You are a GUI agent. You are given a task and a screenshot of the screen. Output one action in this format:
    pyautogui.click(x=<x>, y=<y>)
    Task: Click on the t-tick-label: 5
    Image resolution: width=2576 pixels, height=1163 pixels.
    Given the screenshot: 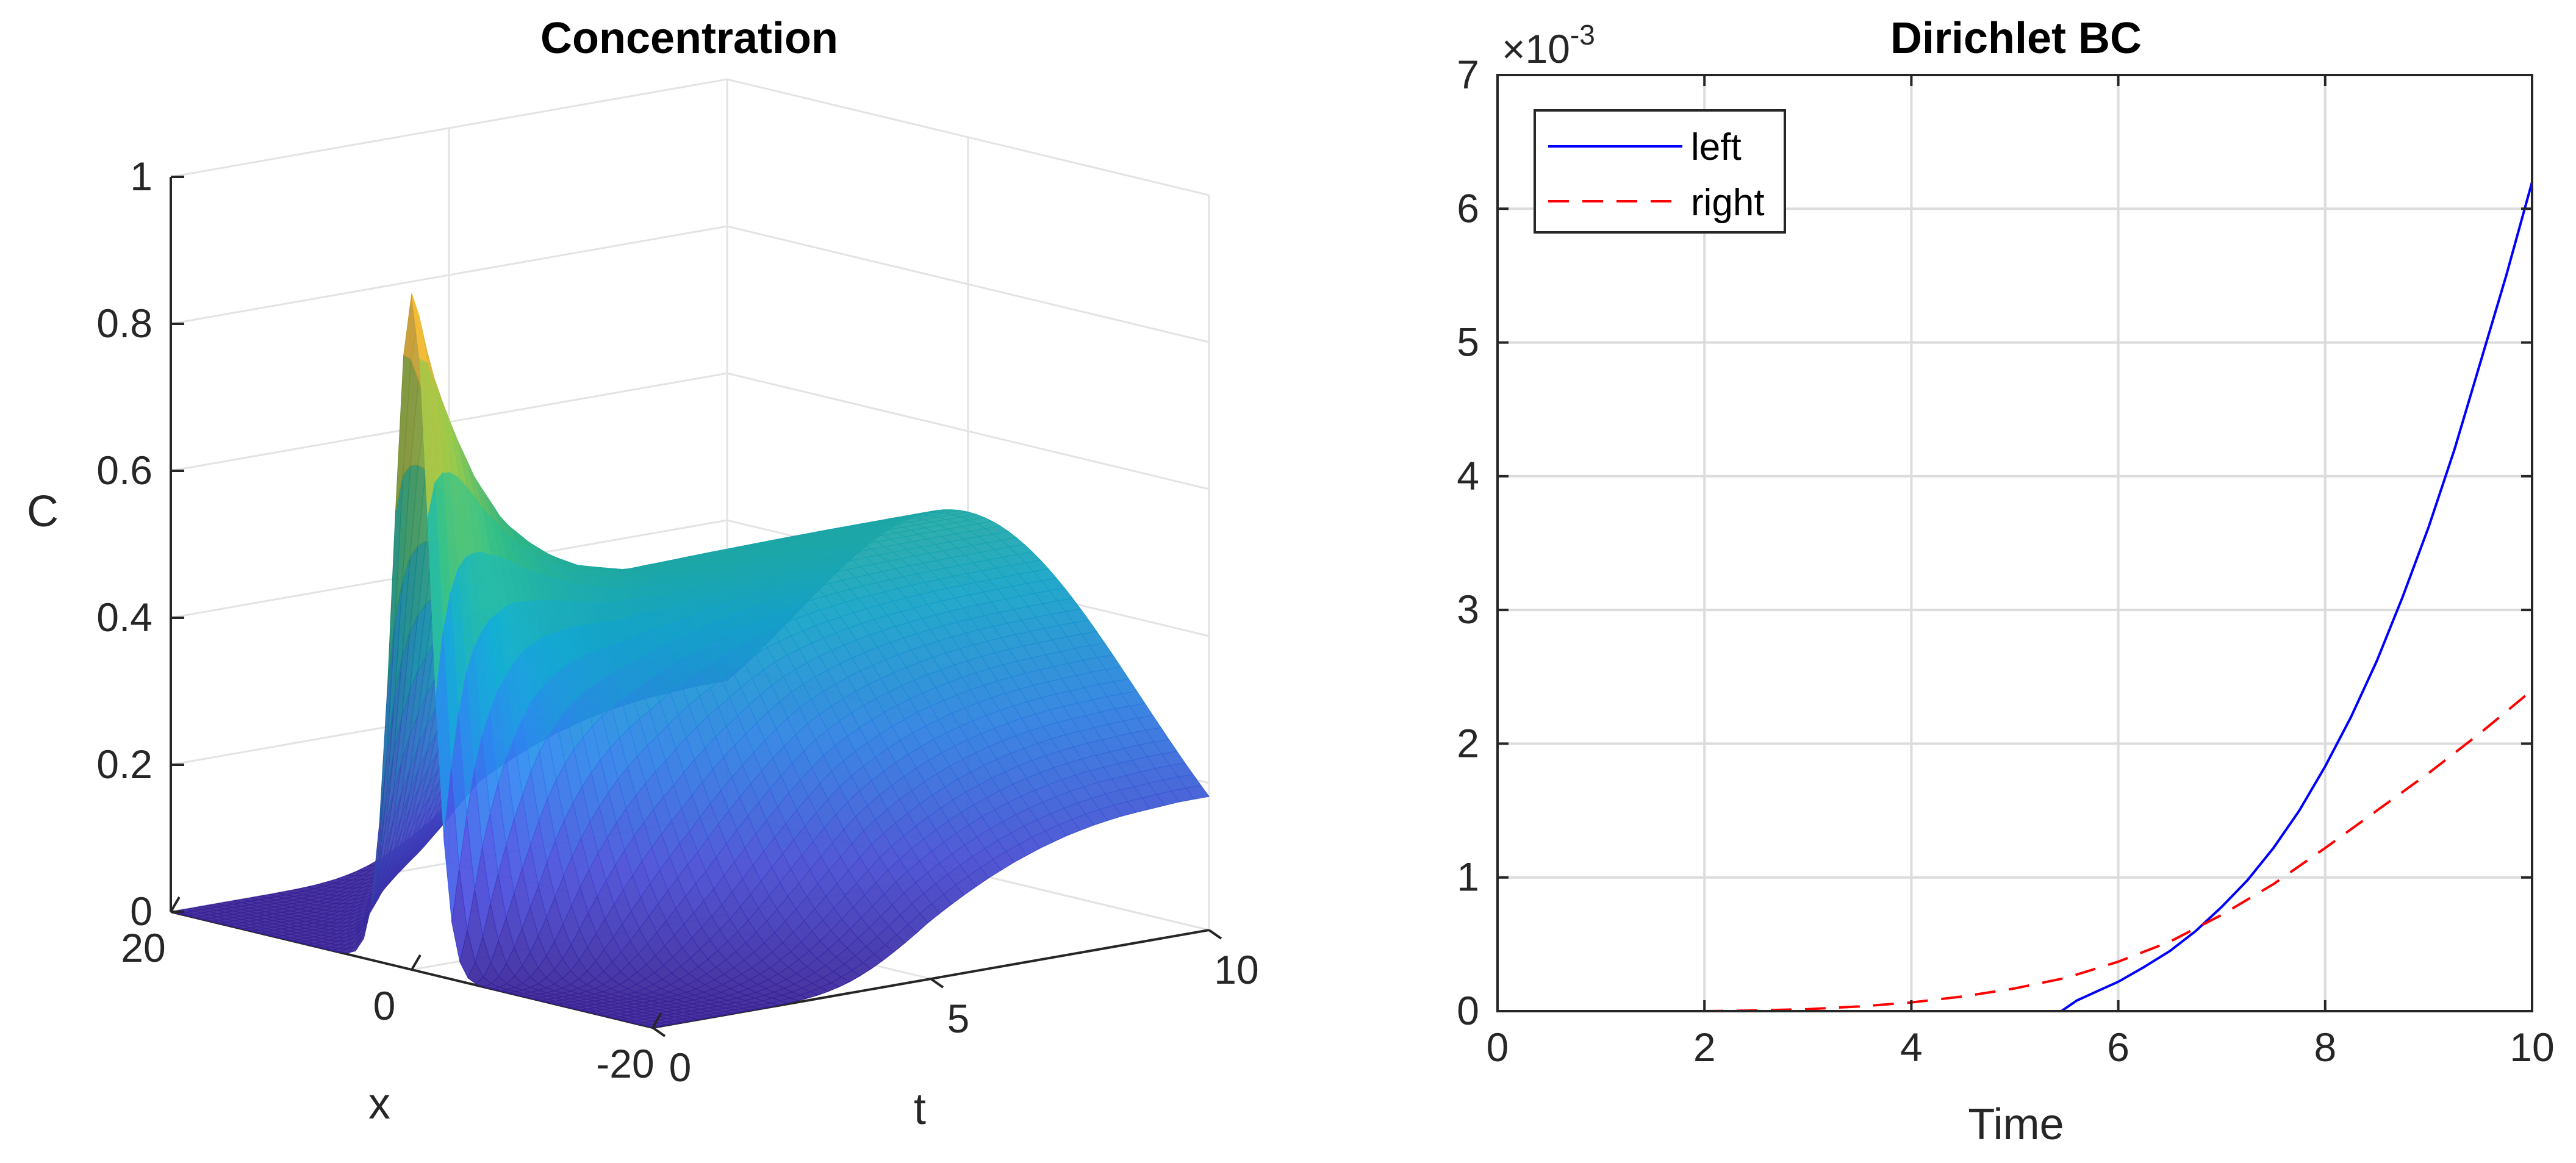 What is the action you would take?
    pyautogui.click(x=959, y=1018)
    